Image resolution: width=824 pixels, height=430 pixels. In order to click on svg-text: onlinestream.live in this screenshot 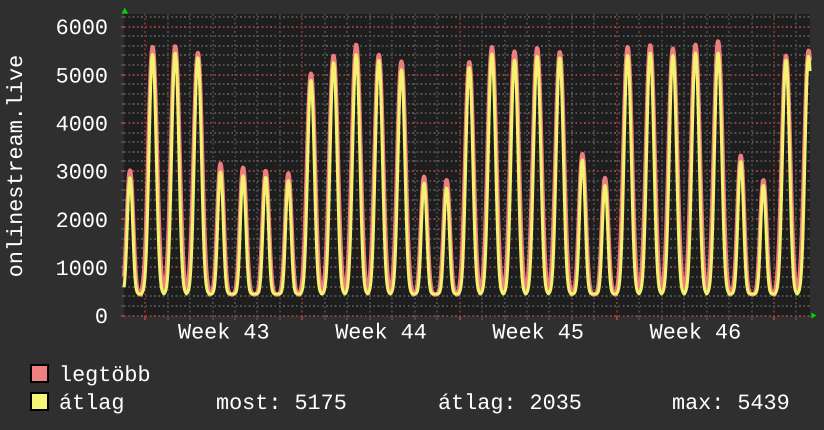, I will do `click(16, 166)`.